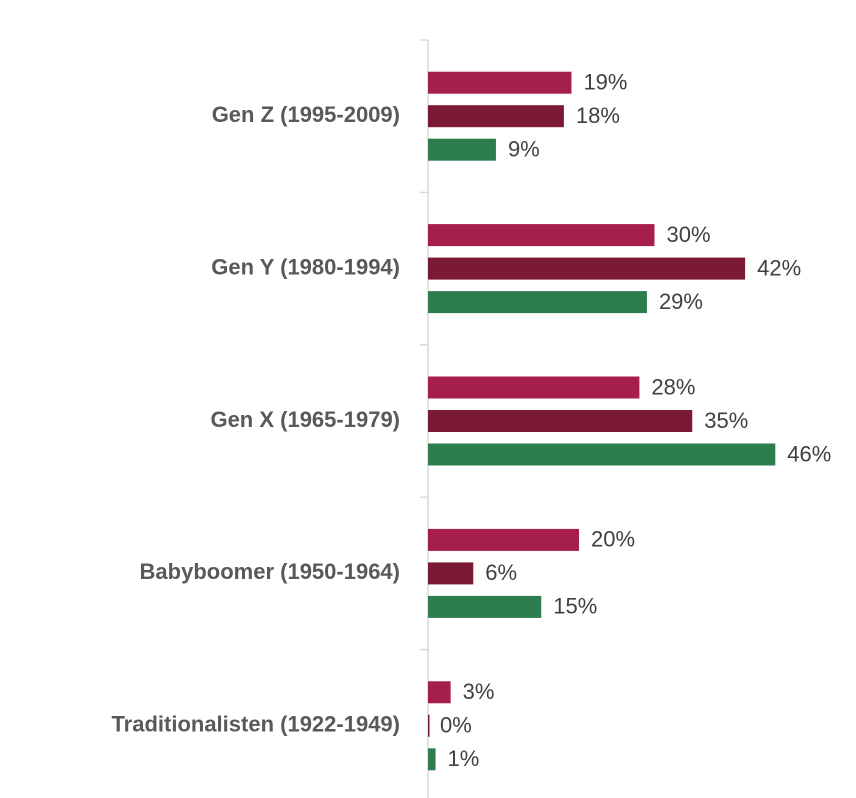  Describe the element at coordinates (673, 386) in the screenshot. I see `data-label: 28%` at that location.